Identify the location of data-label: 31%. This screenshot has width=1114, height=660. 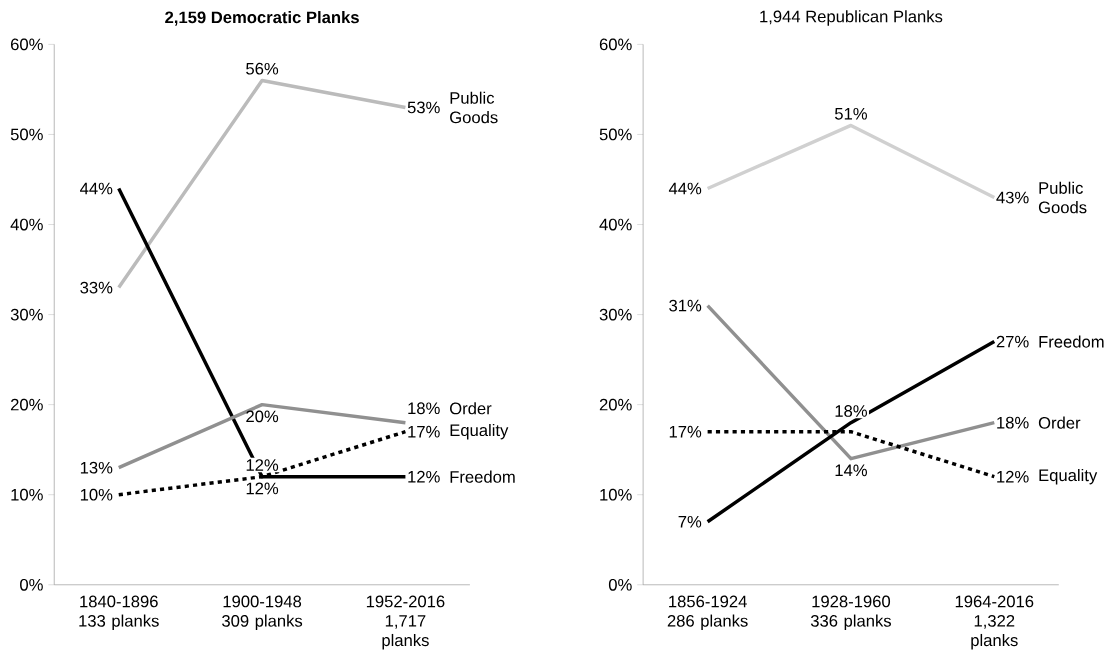
(685, 305).